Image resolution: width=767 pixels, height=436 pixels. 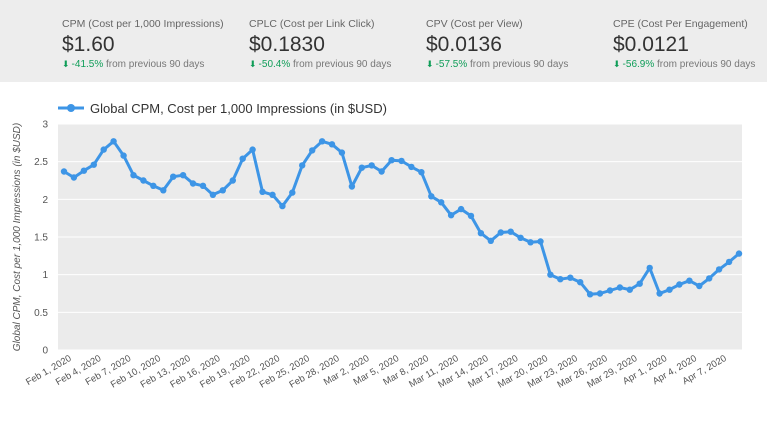 I want to click on y-axis-ticks: 0 0.5 1 1.5 2 2.5 3, so click(x=41, y=238).